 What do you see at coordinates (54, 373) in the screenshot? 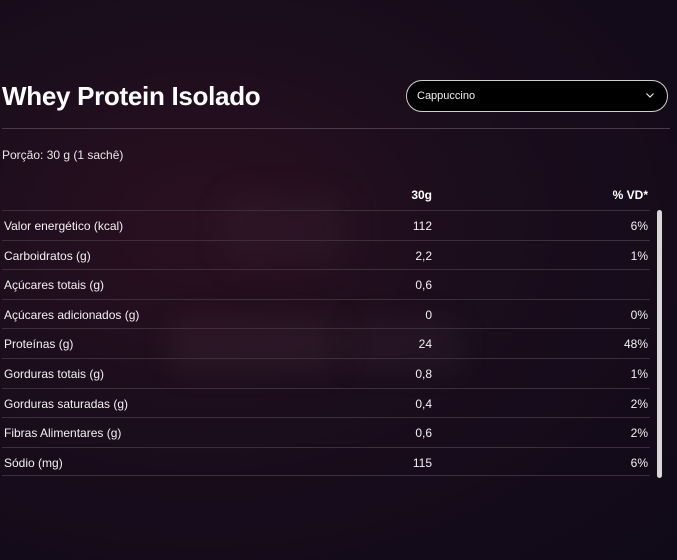
I see `row-label: Gorduras totais (g)` at bounding box center [54, 373].